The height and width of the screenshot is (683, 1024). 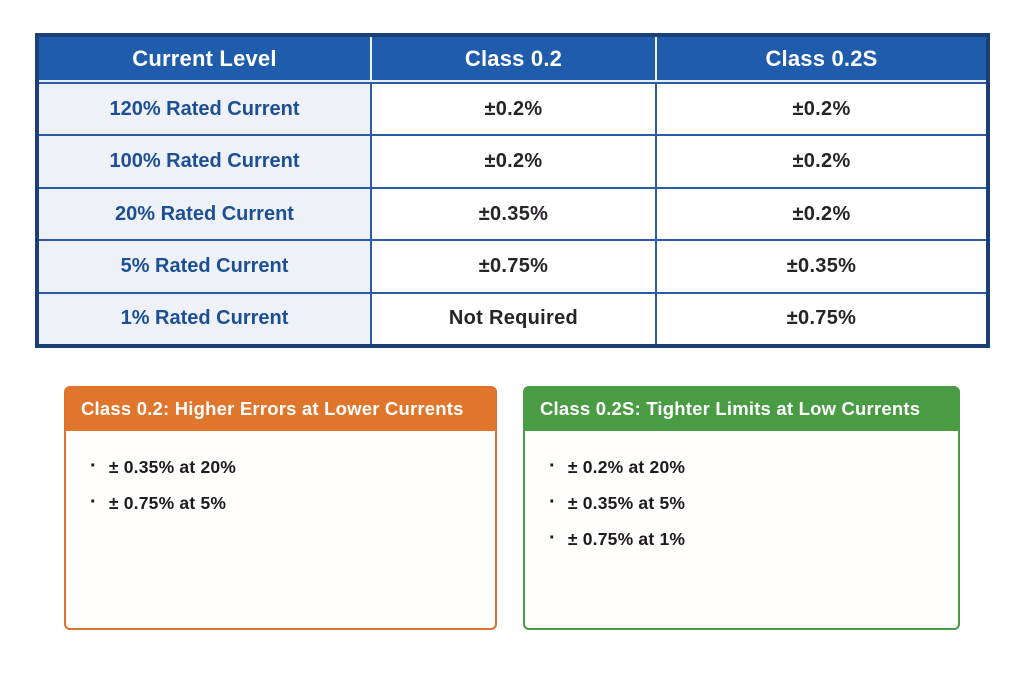 I want to click on table-row: 100% Rated Current ±0.2% ±0.2%, so click(x=512, y=160).